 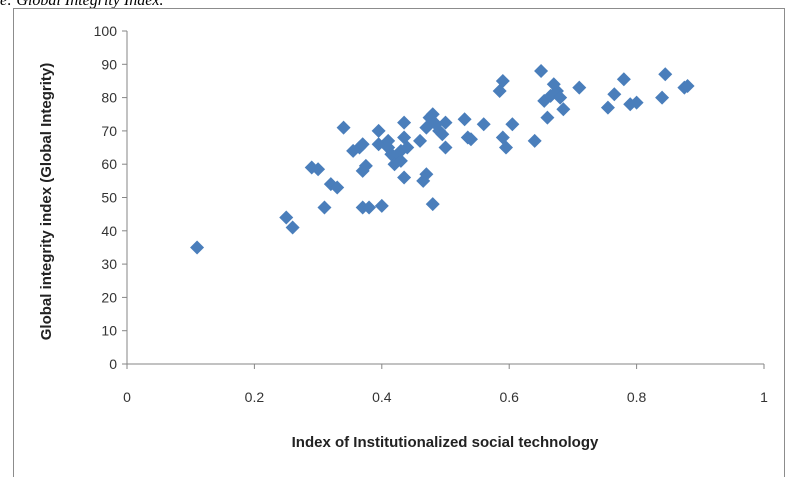 I want to click on figure-caption: e: Global Integrity Index., so click(x=82, y=4).